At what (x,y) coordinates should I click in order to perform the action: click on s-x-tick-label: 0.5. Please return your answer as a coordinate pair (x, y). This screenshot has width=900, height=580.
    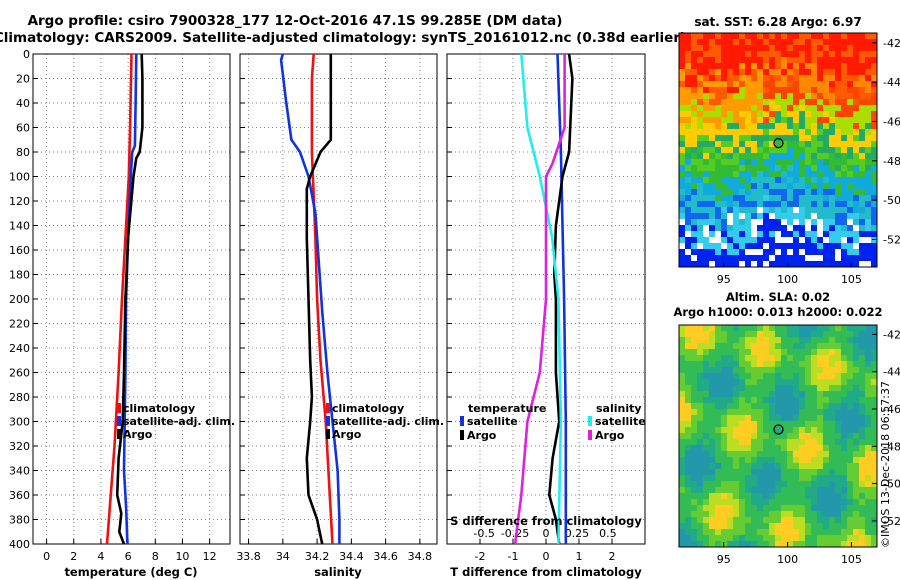
    Looking at the image, I should click on (608, 533).